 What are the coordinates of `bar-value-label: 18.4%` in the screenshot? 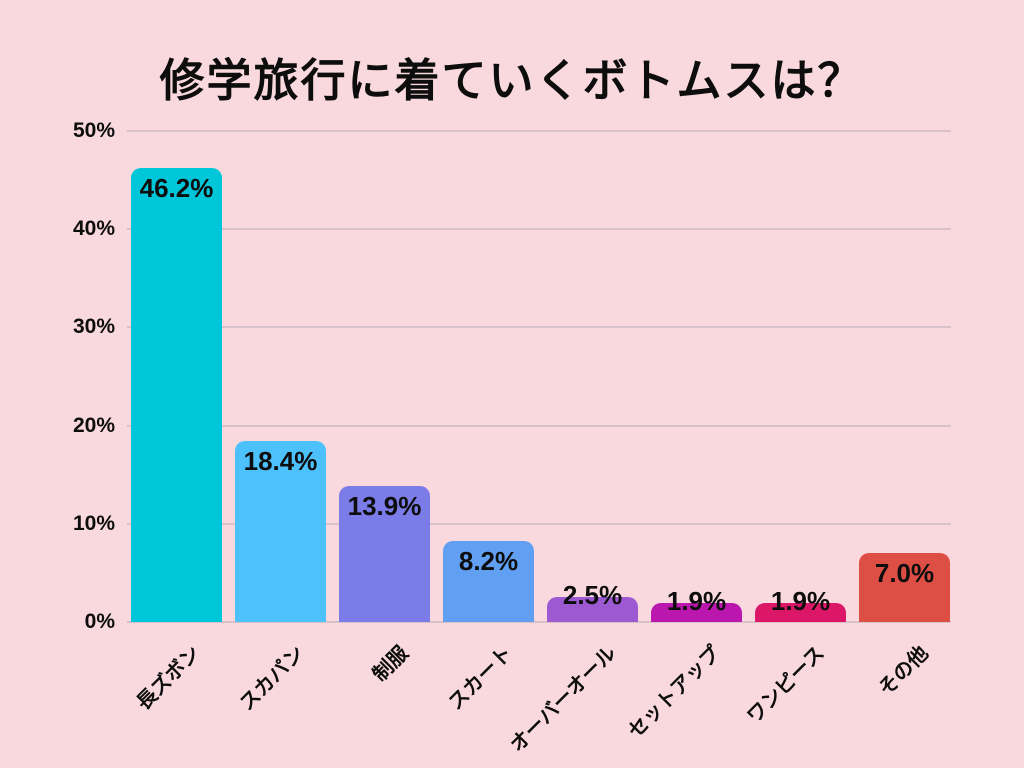 It's located at (280, 461).